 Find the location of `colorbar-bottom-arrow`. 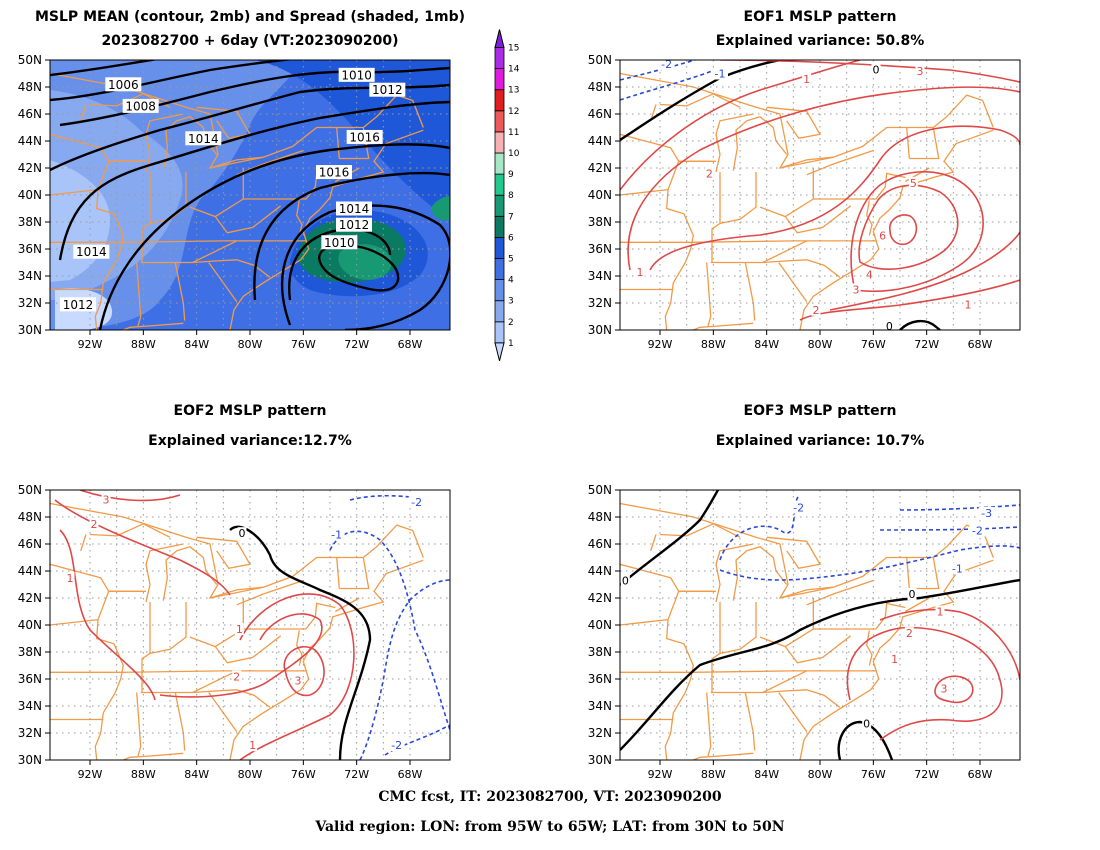

colorbar-bottom-arrow is located at coordinates (499, 352).